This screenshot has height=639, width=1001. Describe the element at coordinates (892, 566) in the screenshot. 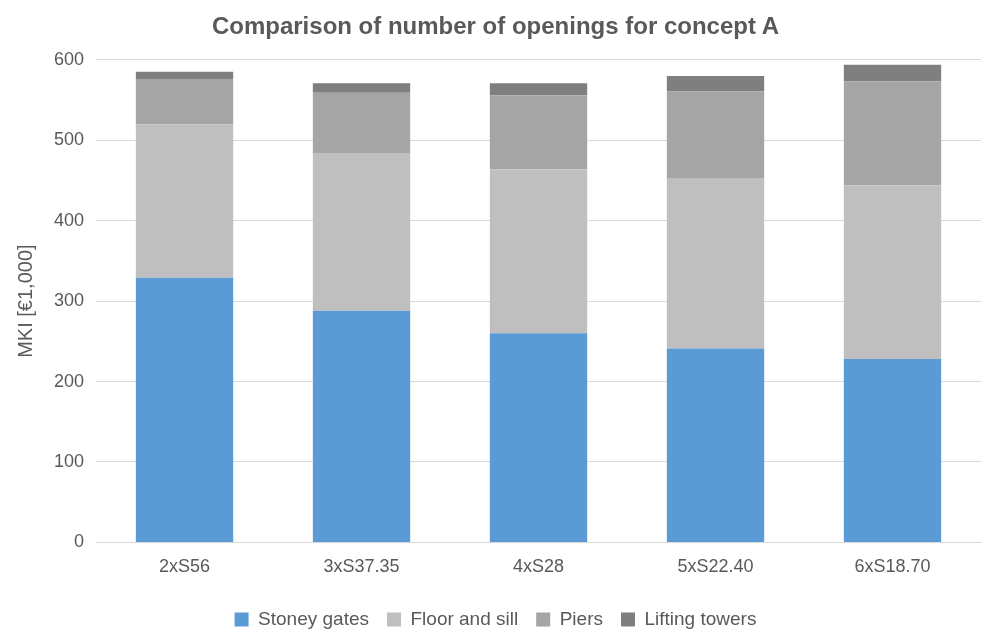

I see `x-tick-label: 6xS18.70` at that location.